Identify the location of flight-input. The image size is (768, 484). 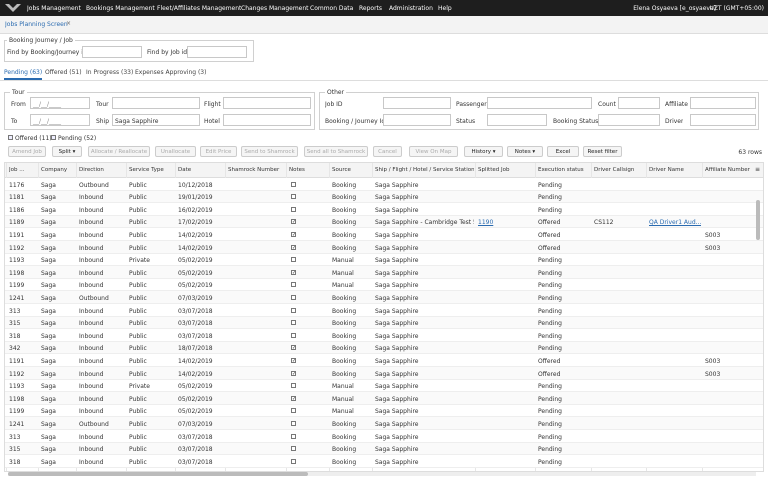
(267, 103).